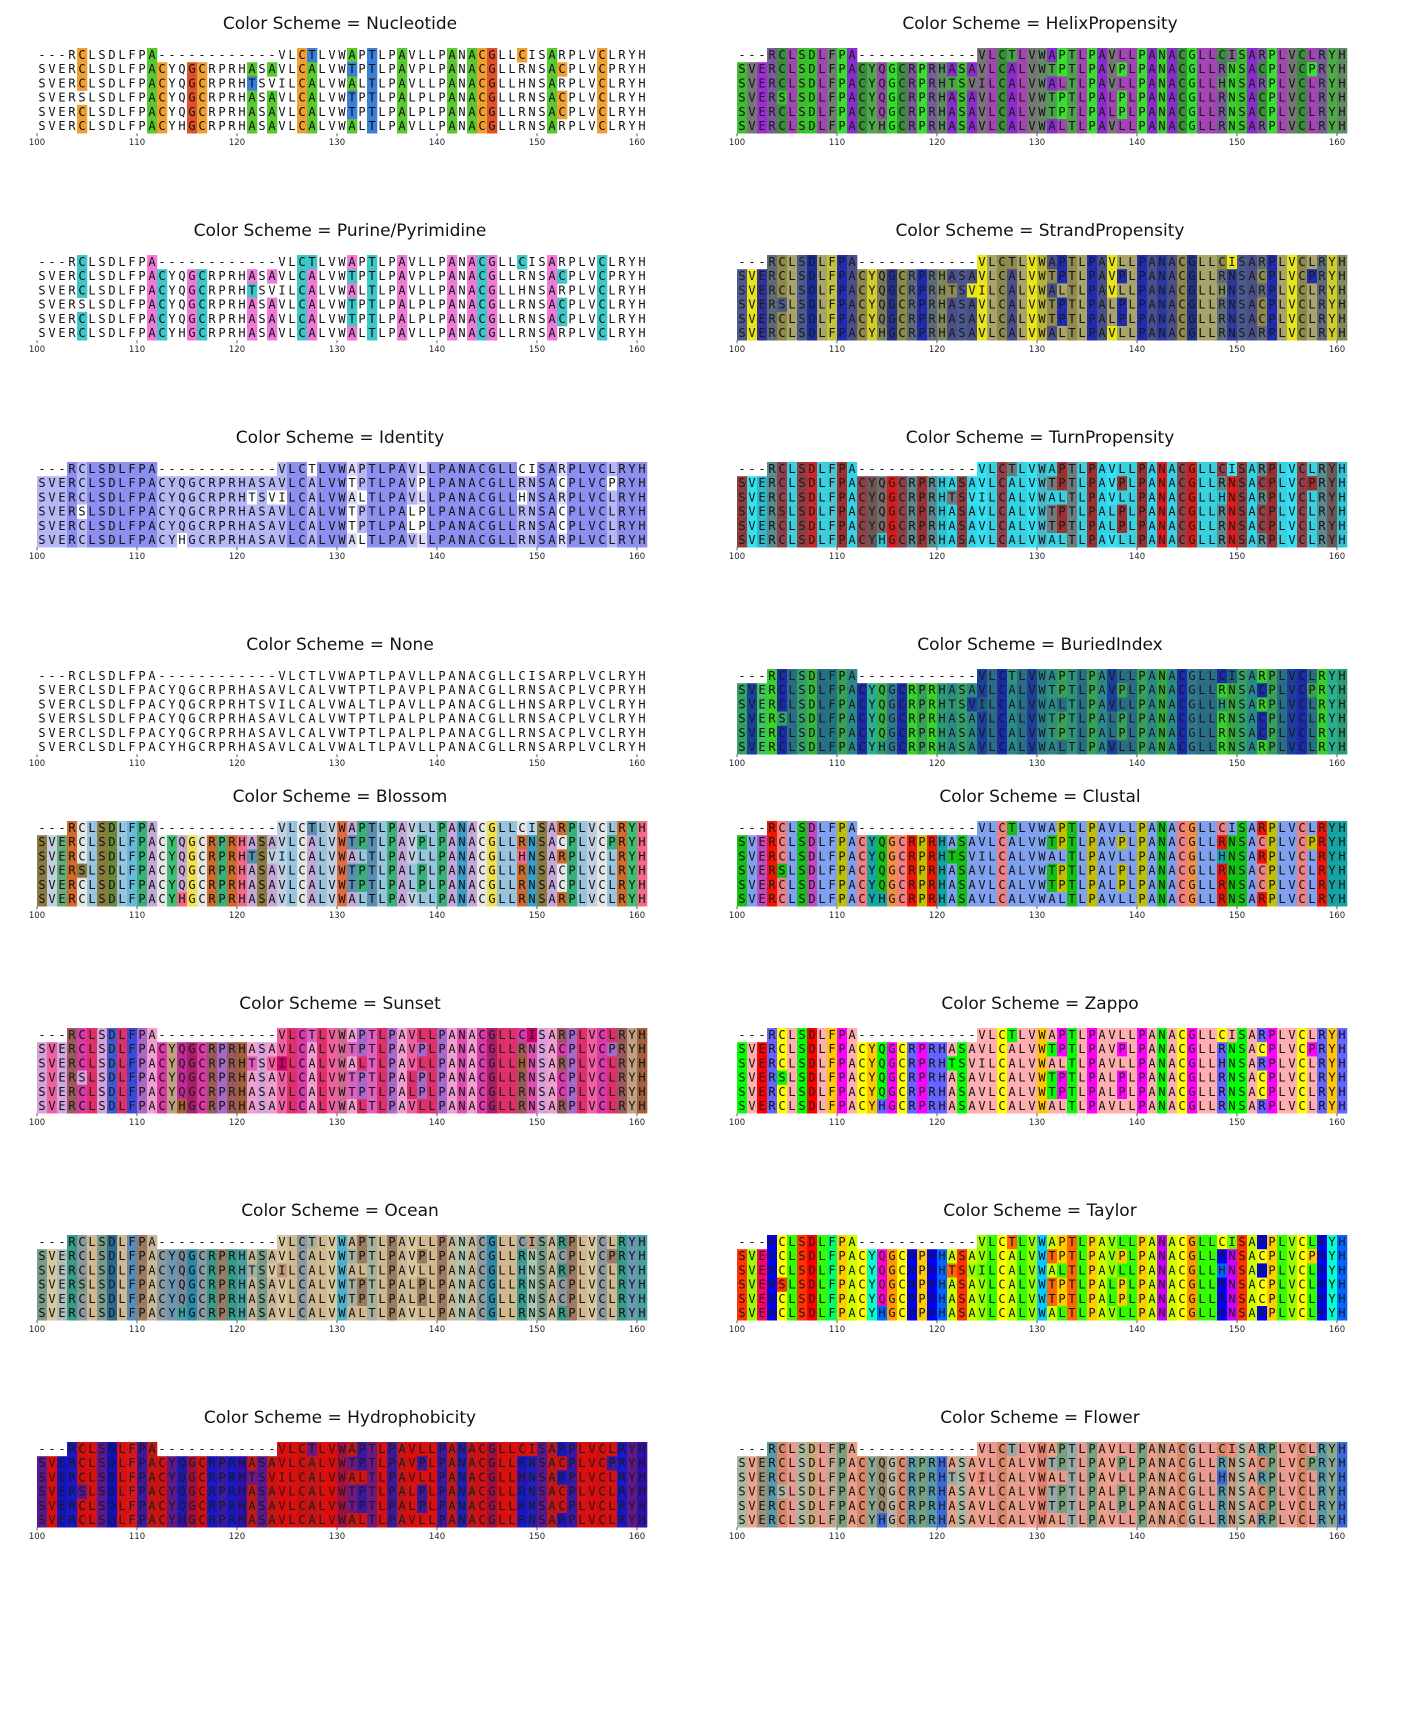 Image resolution: width=1420 pixels, height=1720 pixels. I want to click on residue-letter: Y, so click(1332, 305).